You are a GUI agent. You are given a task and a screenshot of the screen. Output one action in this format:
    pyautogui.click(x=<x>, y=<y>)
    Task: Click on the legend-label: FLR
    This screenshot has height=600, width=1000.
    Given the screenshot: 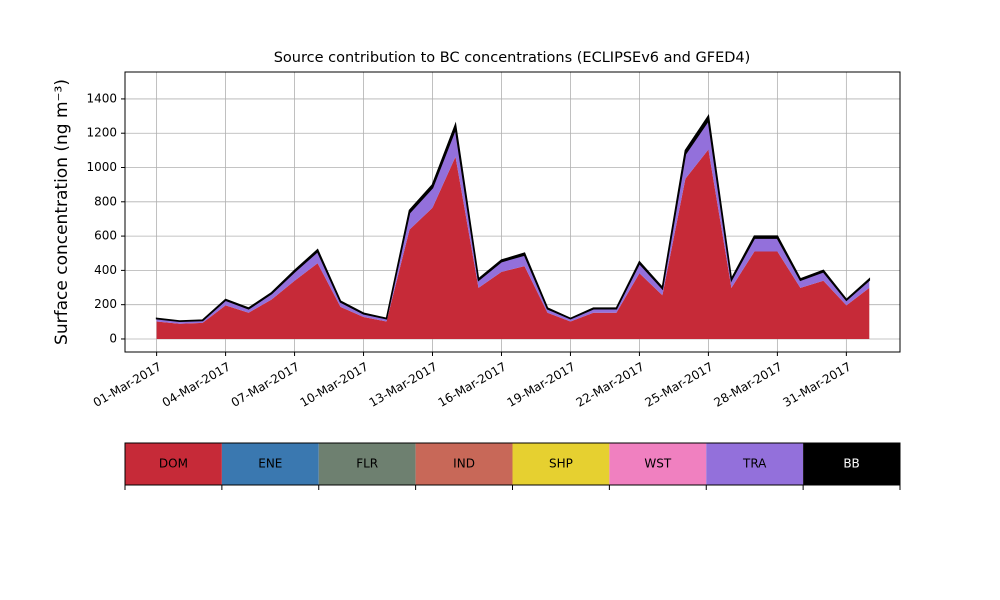 What is the action you would take?
    pyautogui.click(x=367, y=464)
    